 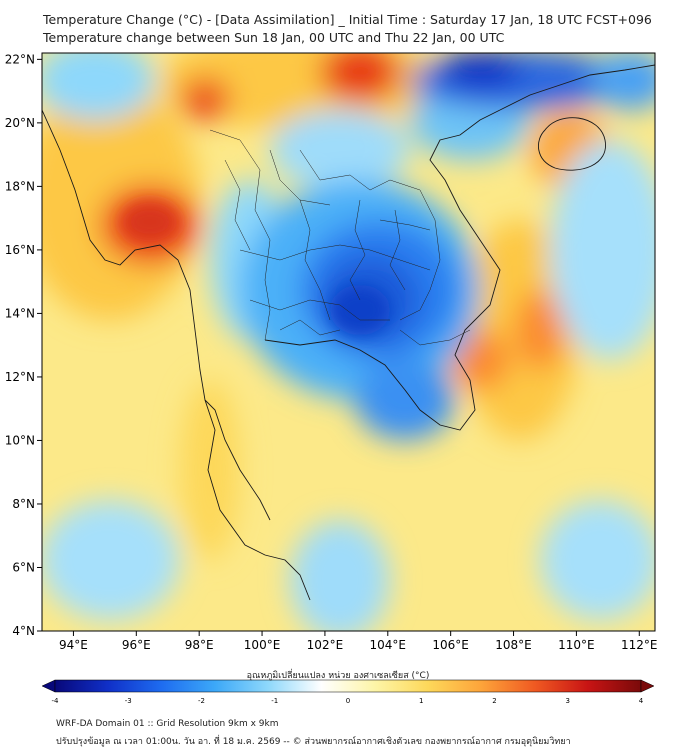 I want to click on colorbar-tick-label: 2, so click(x=494, y=701).